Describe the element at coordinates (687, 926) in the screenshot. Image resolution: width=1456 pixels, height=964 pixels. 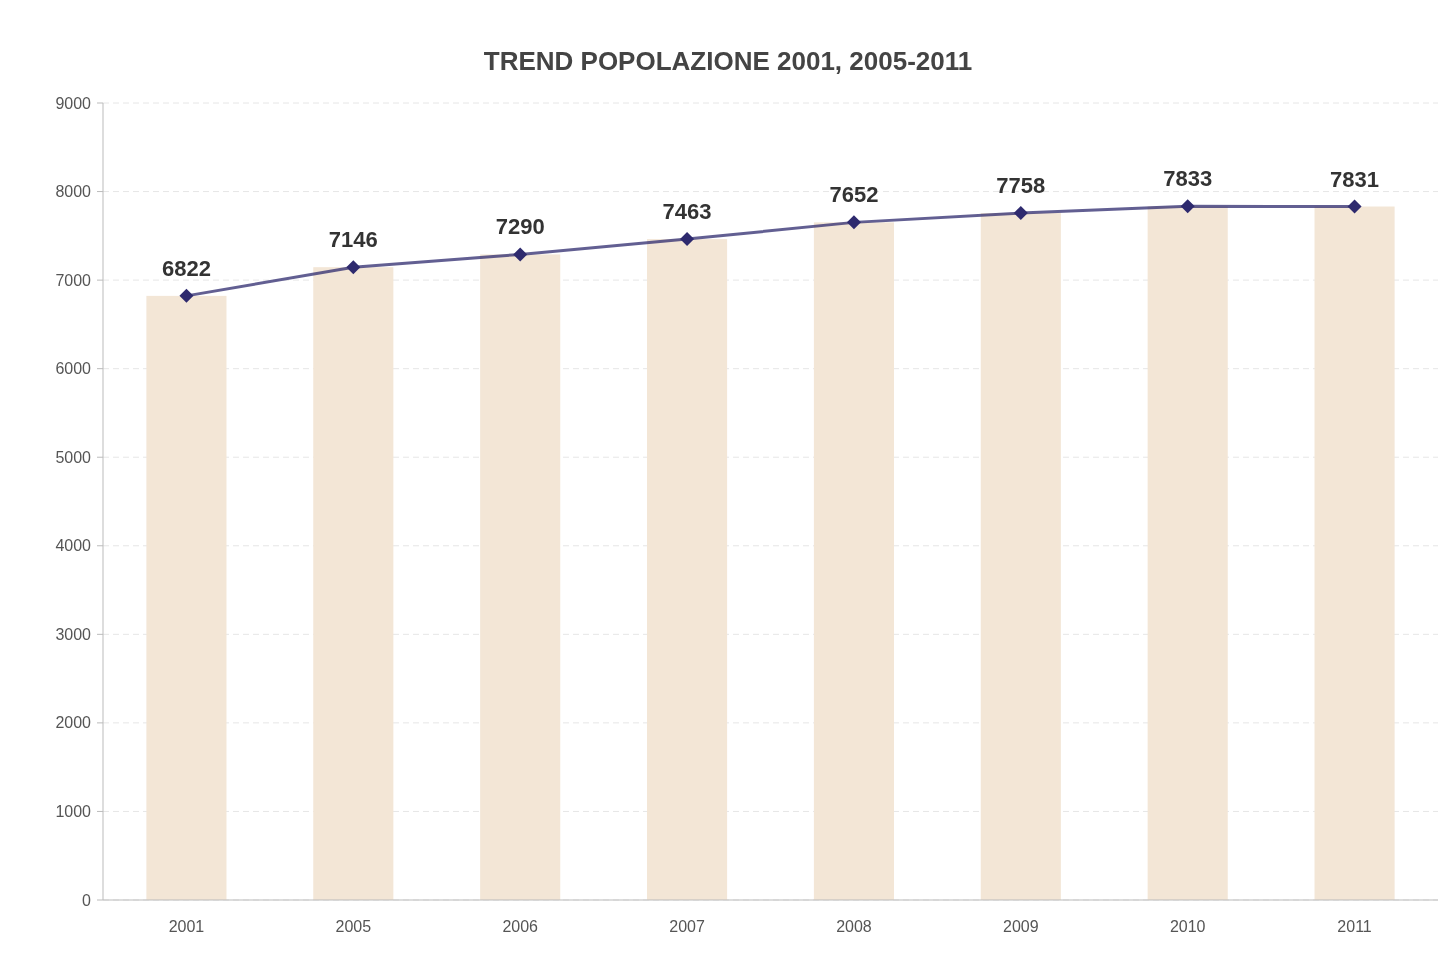
I see `x-tick-label: 2007` at that location.